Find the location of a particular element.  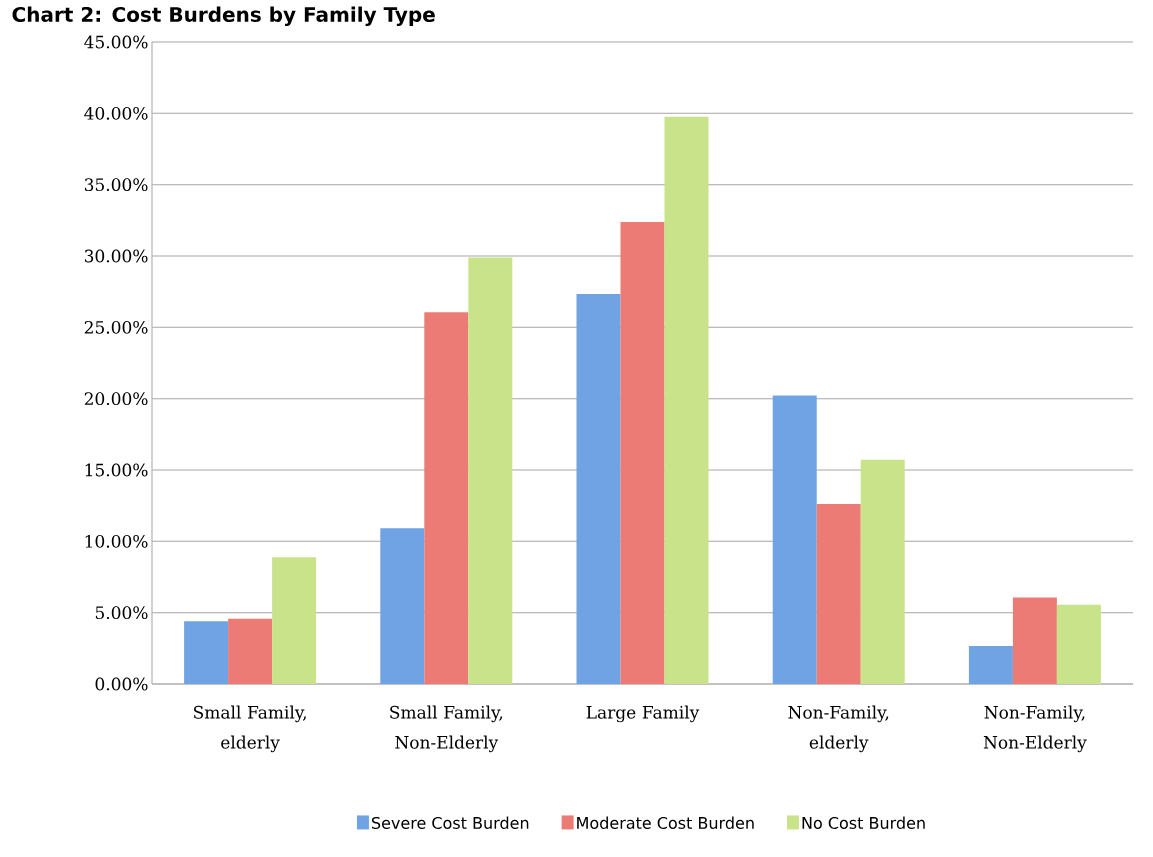

x-tick-label: Non-Family, Non-Elderly is located at coordinates (1035, 729).